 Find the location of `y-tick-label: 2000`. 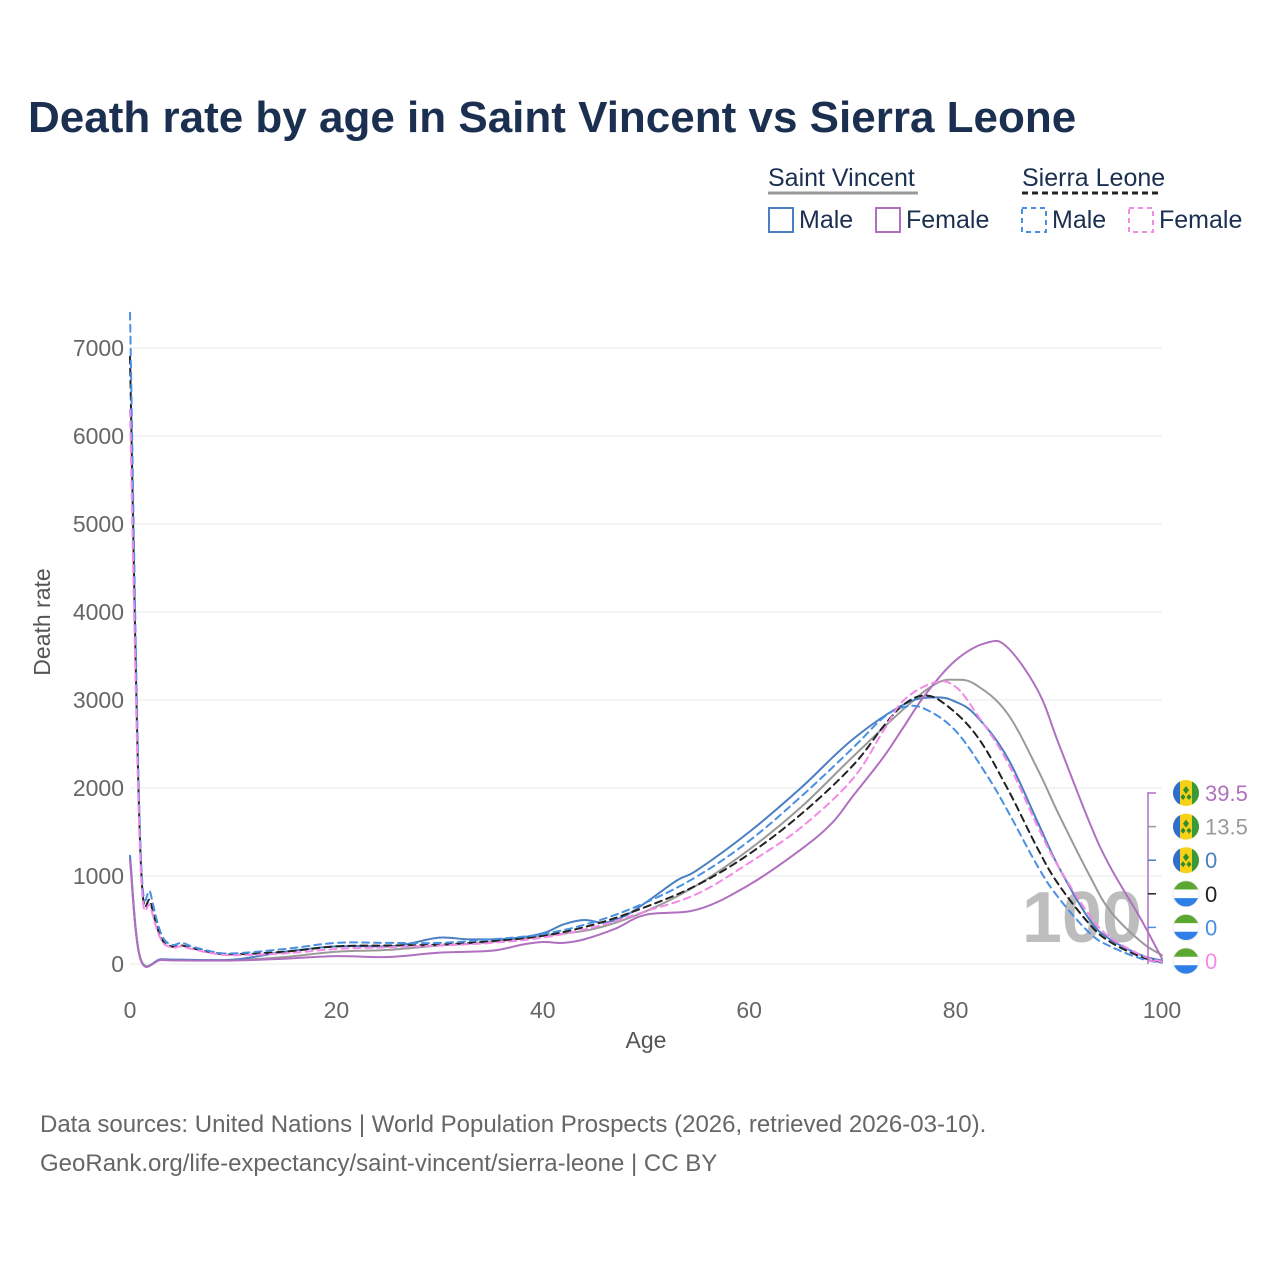

y-tick-label: 2000 is located at coordinates (98, 788).